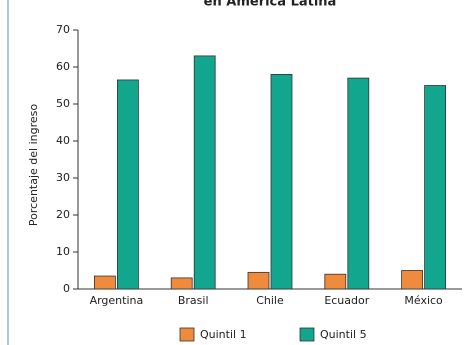 The width and height of the screenshot is (464, 345). I want to click on y-tick-label: 10, so click(63, 251).